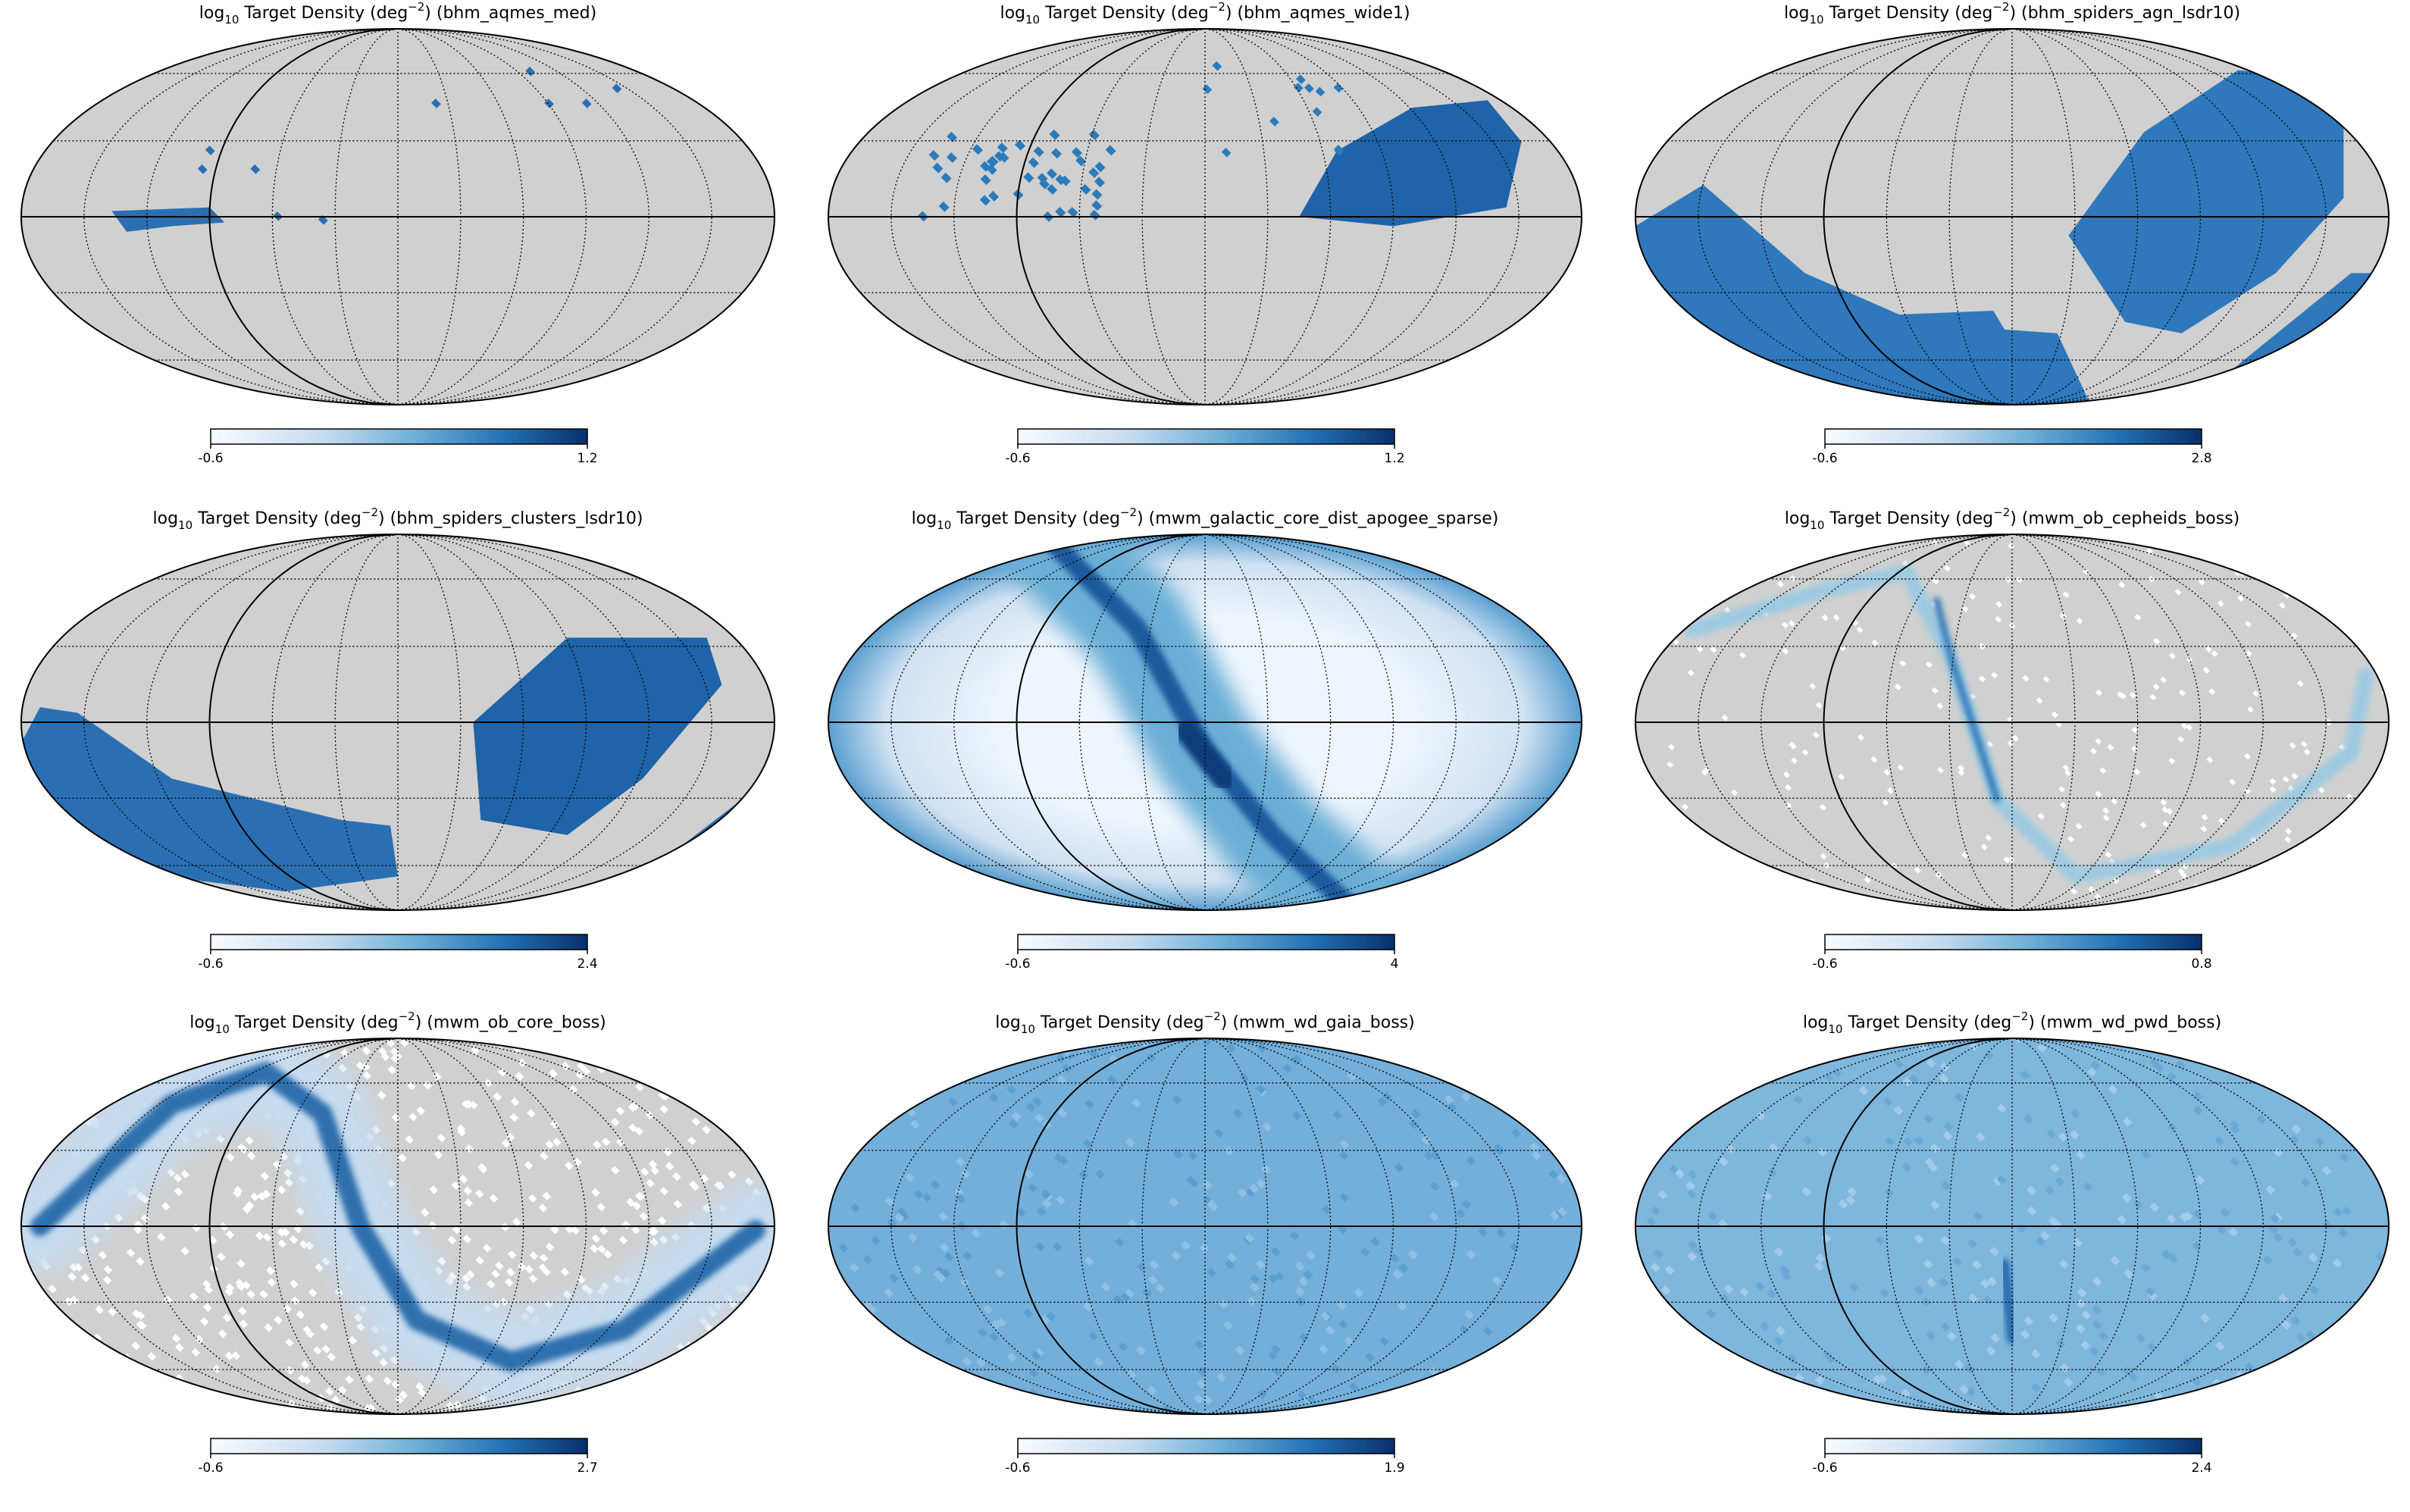  I want to click on colorbar-tick-label: -0.6, so click(1824, 1468).